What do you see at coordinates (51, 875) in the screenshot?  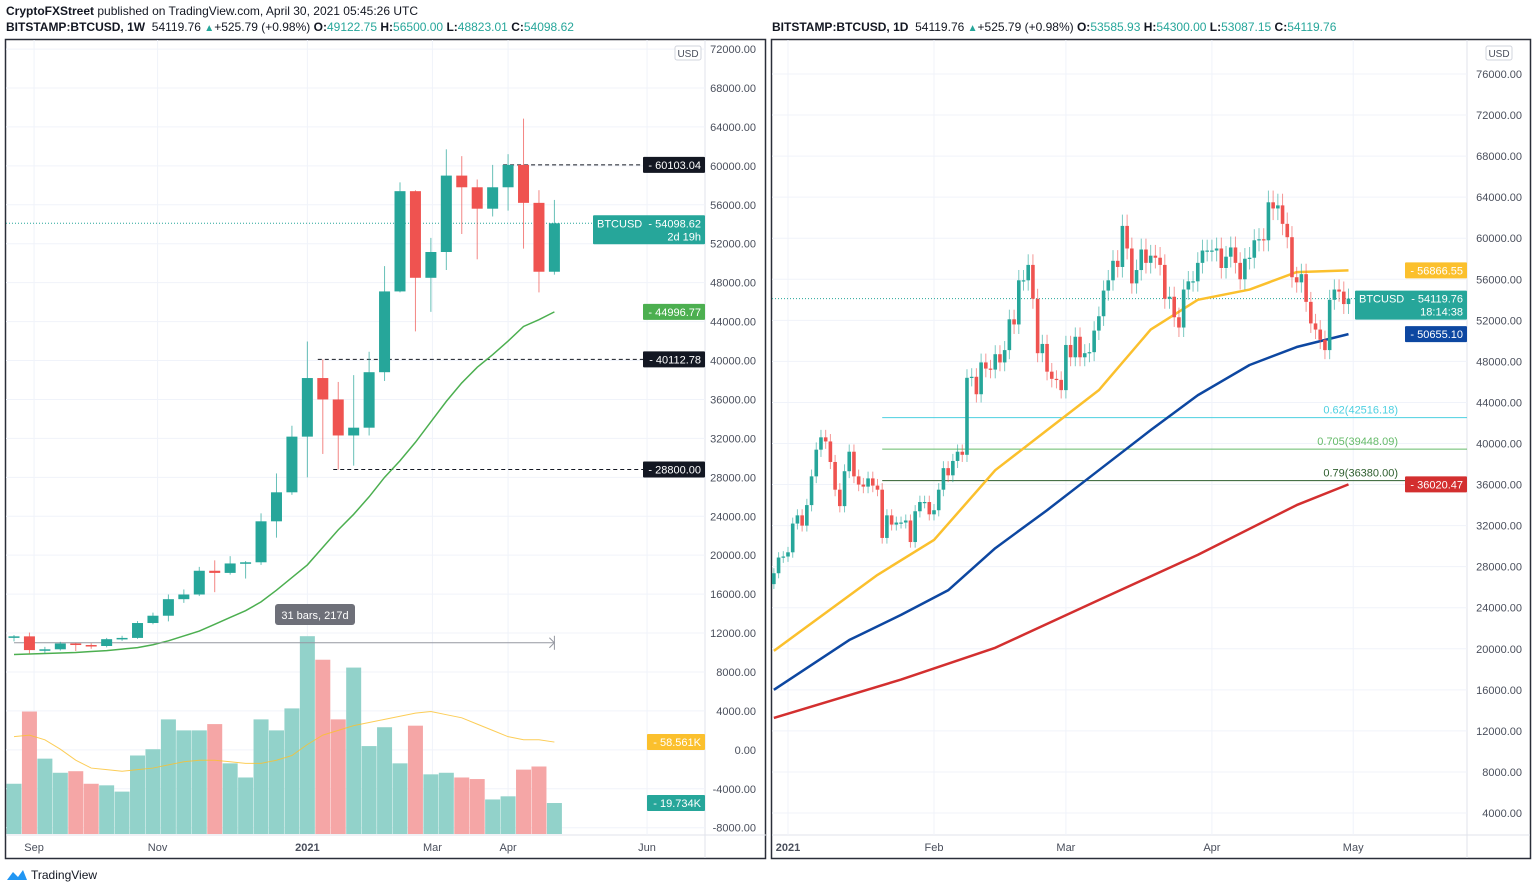 I see `tradingview-logo: TradingView` at bounding box center [51, 875].